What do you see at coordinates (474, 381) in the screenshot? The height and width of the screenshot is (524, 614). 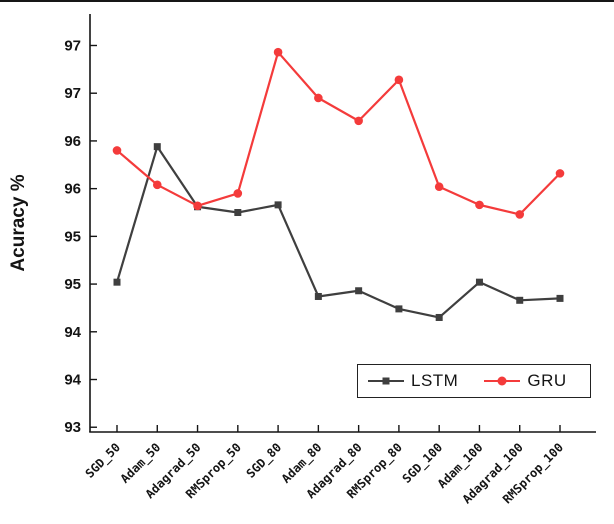 I see `legend: LSTM GRU` at bounding box center [474, 381].